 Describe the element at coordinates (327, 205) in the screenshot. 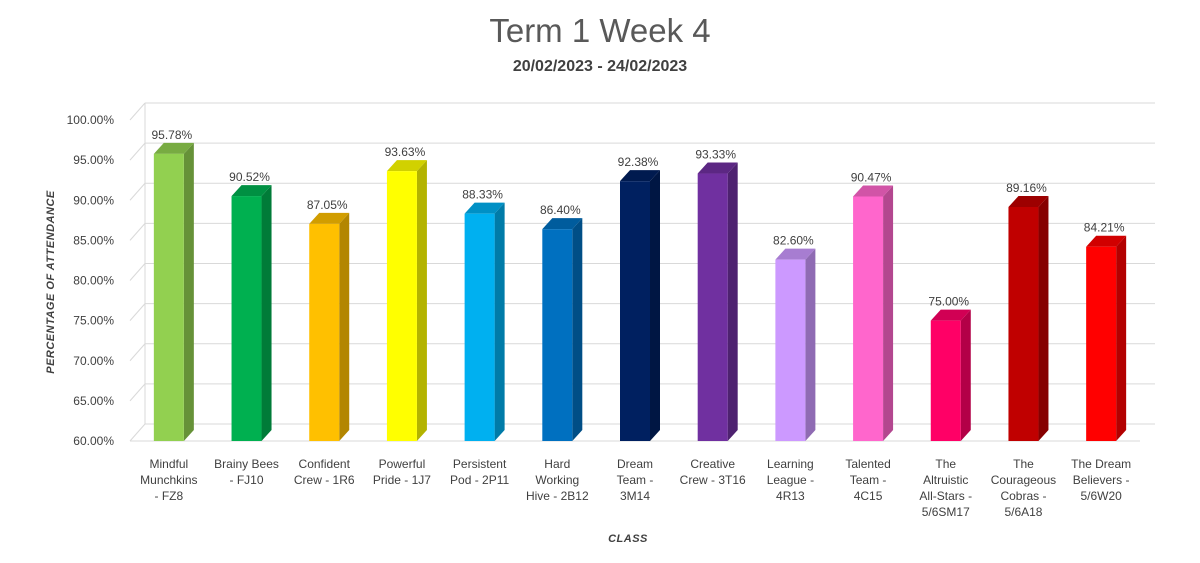

I see `data-label: 87.05%` at that location.